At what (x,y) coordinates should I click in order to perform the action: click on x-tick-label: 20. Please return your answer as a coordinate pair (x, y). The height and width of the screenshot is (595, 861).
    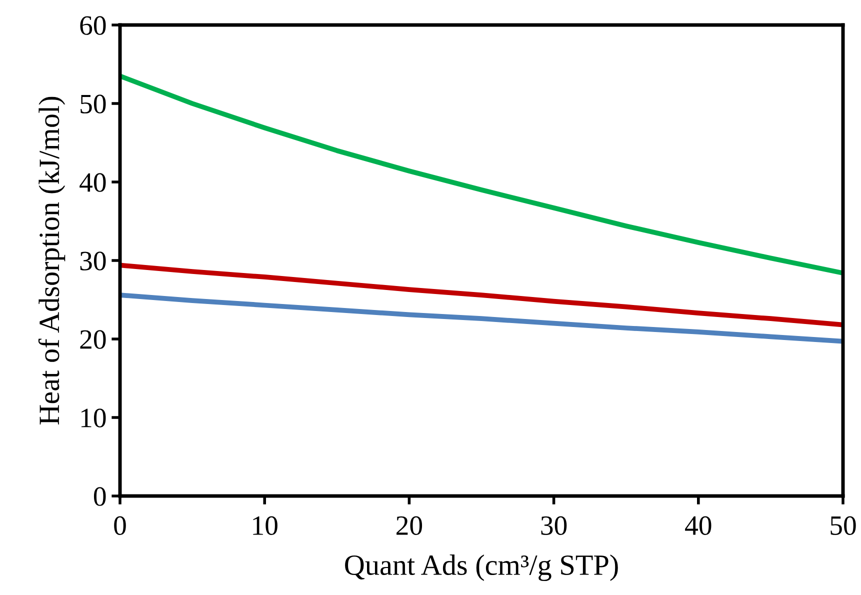
    Looking at the image, I should click on (409, 525).